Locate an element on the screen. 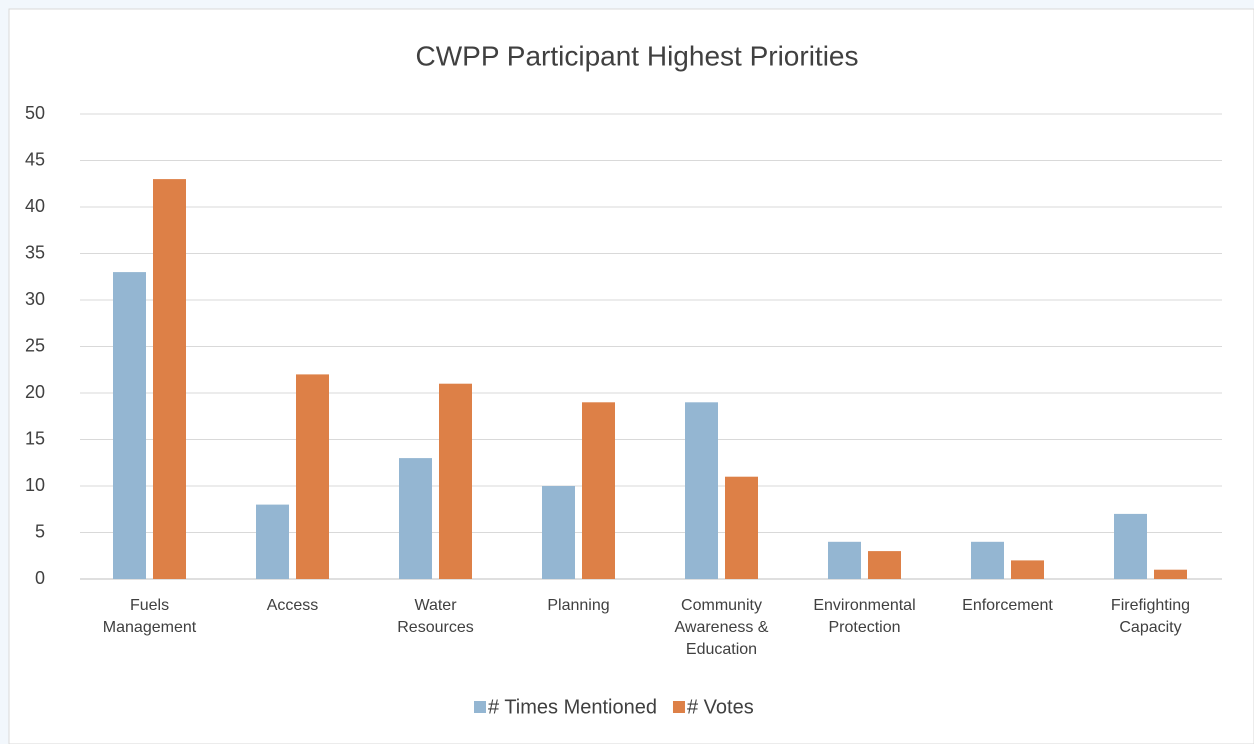 The height and width of the screenshot is (749, 1254). y-tick-label: 50 is located at coordinates (35, 113).